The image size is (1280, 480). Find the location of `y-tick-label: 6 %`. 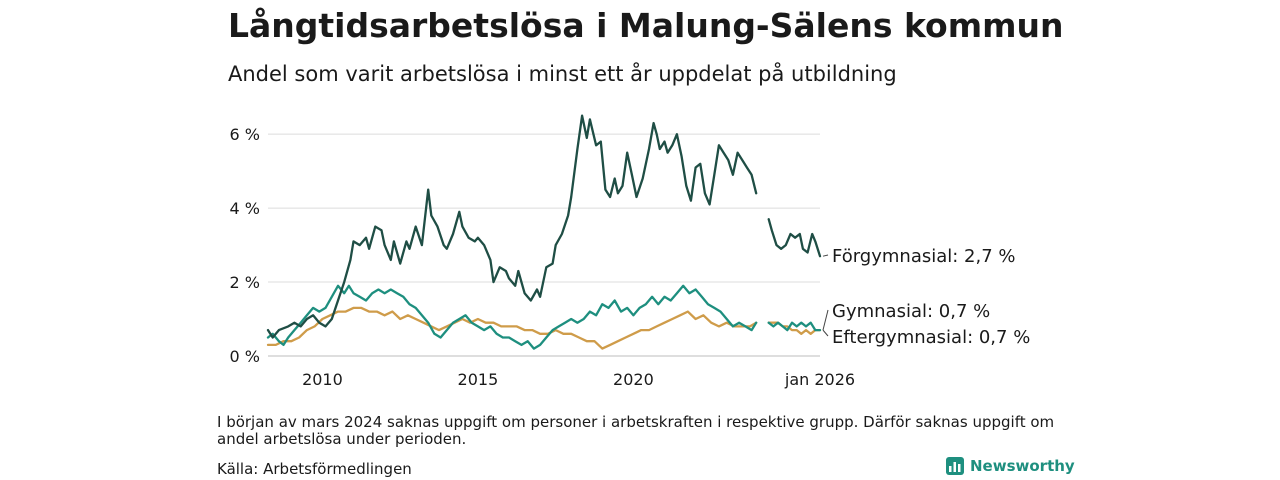

y-tick-label: 6 % is located at coordinates (245, 134).